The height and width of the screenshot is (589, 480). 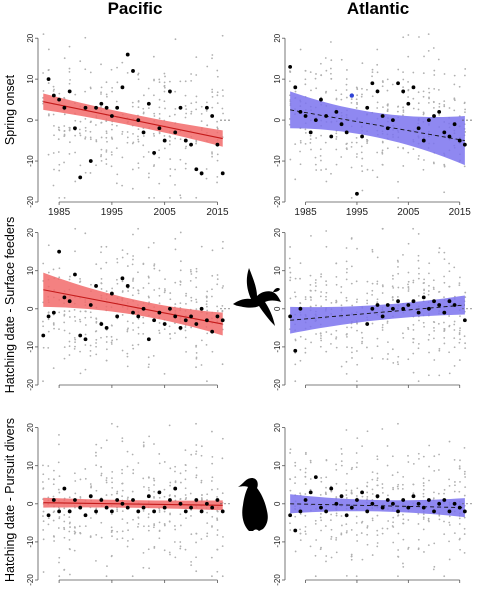 I want to click on trend-line, so click(x=377, y=506).